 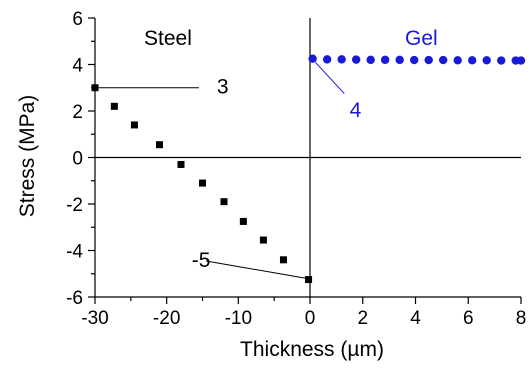 I want to click on y-tick-label: 0, so click(x=77, y=159).